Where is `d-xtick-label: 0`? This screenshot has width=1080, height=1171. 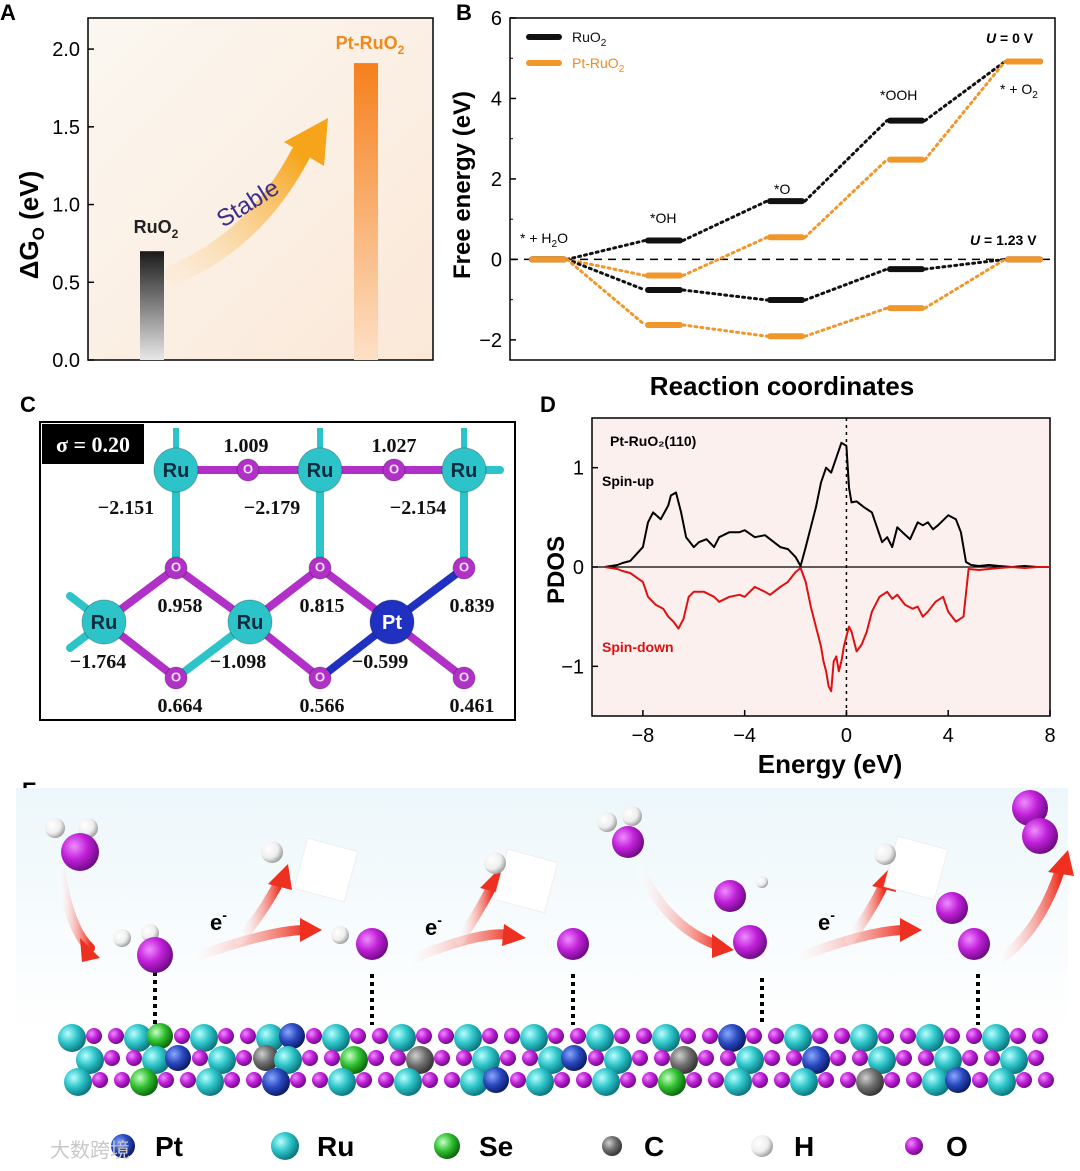
d-xtick-label: 0 is located at coordinates (846, 736).